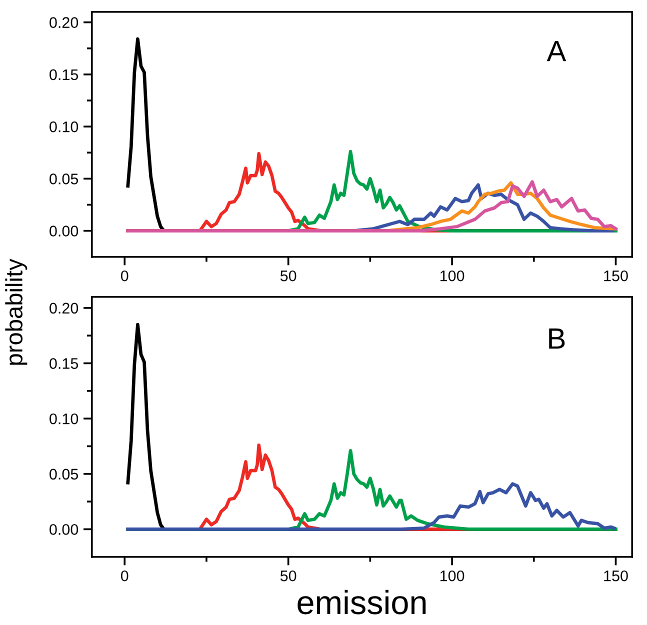  I want to click on x-axis-title: emission, so click(362, 602).